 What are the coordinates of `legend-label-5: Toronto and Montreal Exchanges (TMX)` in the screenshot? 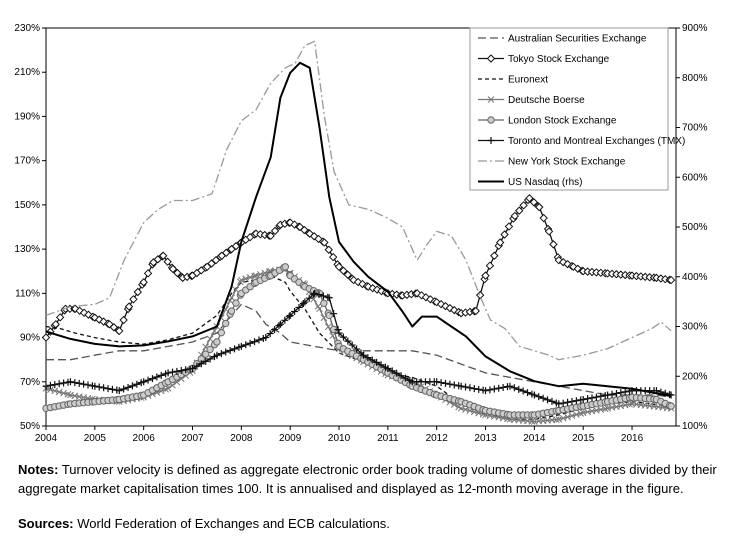 It's located at (596, 141).